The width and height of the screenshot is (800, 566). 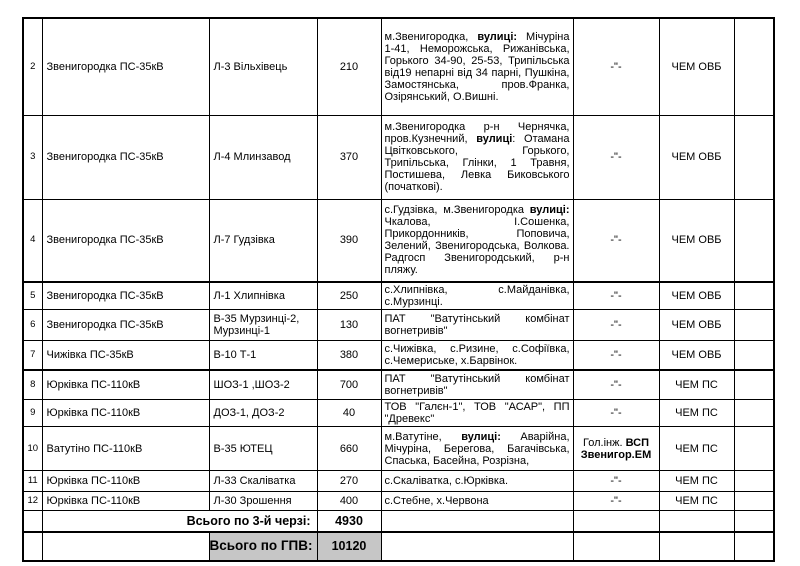 I want to click on total-row-3rd-stage: Всього по 3-й черзі: 4930, so click(x=398, y=521).